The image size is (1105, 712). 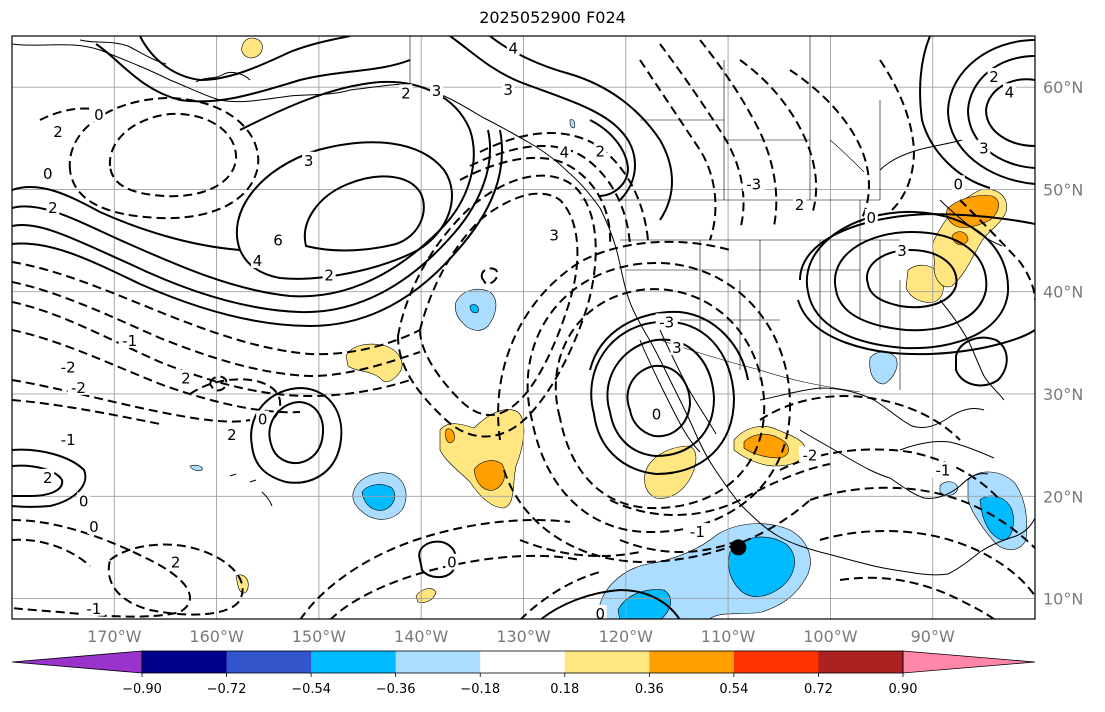 I want to click on lon-tick-label: 160°W, so click(x=216, y=636).